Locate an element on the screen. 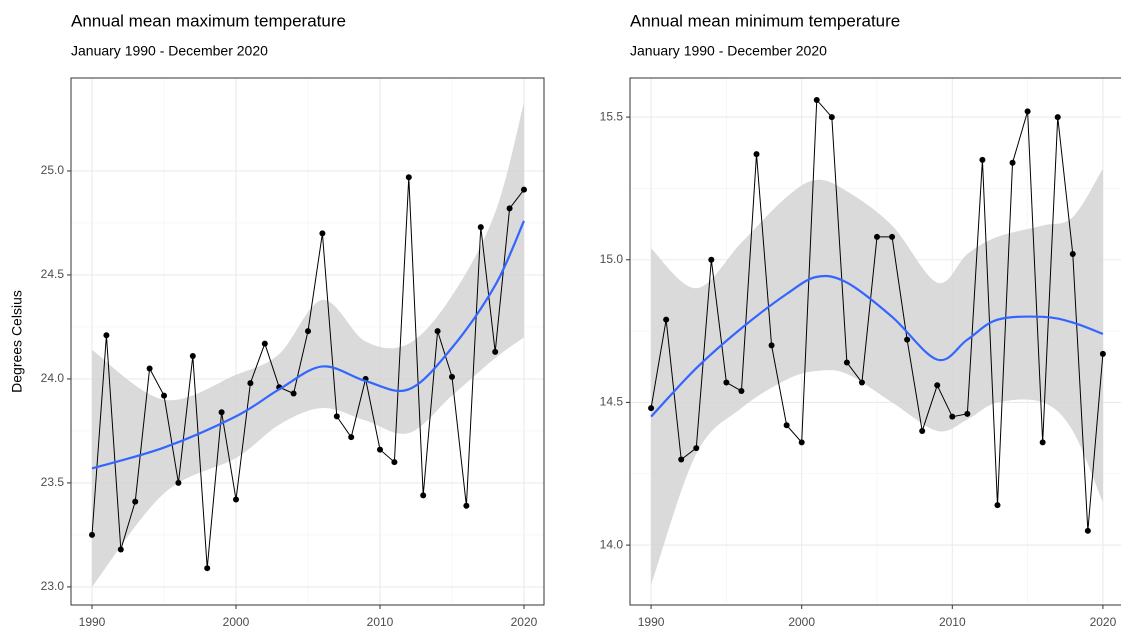 The image size is (1121, 637). y-tick-label: 24.5 is located at coordinates (53, 274).